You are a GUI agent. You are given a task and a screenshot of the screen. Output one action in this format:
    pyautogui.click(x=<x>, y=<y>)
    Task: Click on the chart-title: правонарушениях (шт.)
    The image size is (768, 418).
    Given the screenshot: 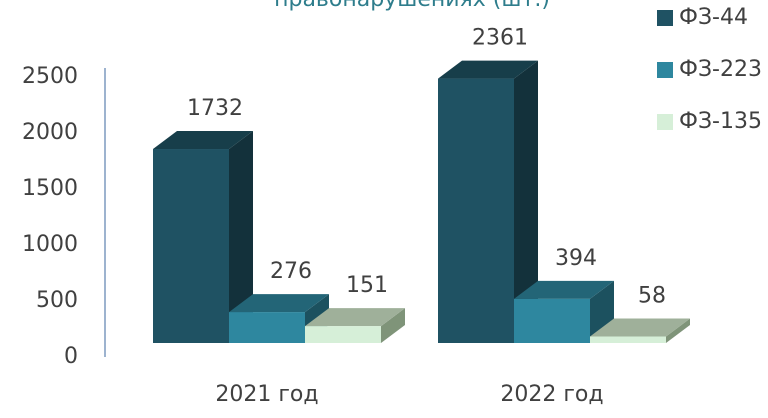 What is the action you would take?
    pyautogui.click(x=412, y=6)
    